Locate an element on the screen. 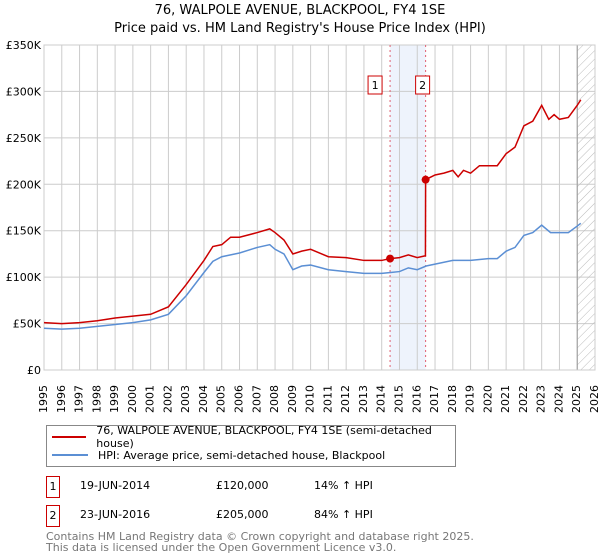  marker-badge: 2 is located at coordinates (53, 516).